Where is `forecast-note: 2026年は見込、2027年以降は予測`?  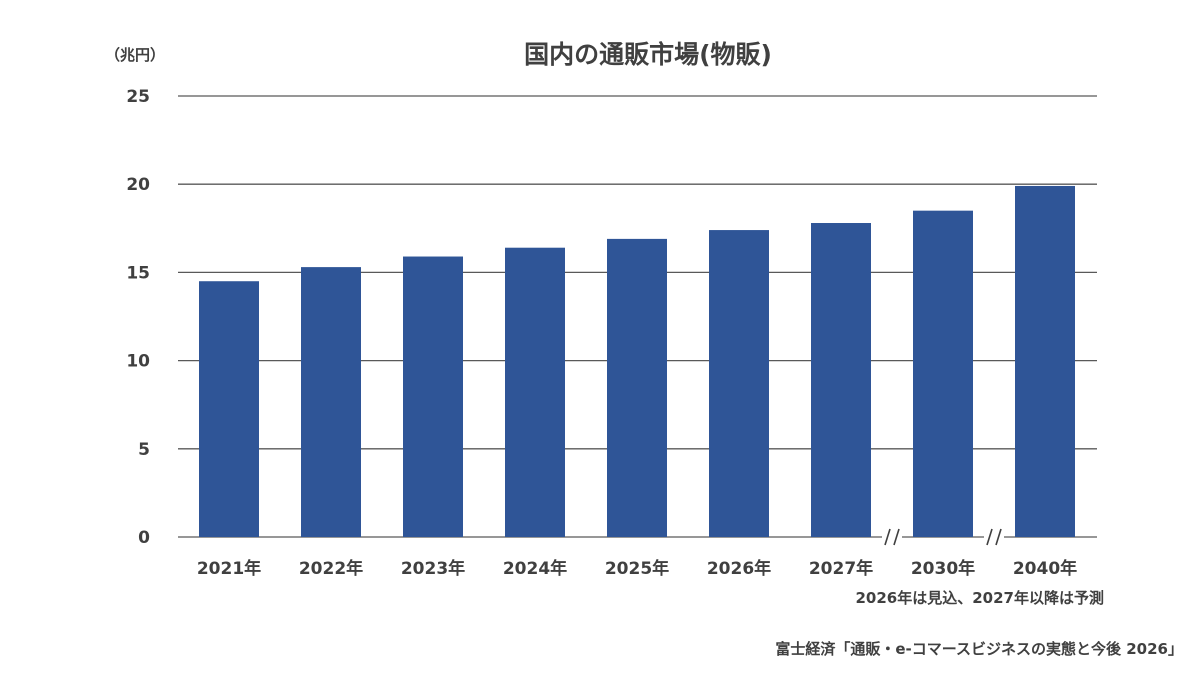
forecast-note: 2026年は見込、2027年以降は予測 is located at coordinates (980, 598).